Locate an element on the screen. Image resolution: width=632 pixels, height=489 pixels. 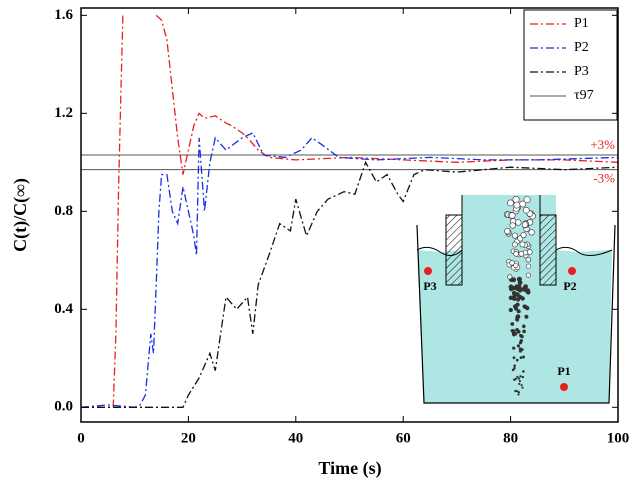
x-tick-label: 60 is located at coordinates (403, 438).